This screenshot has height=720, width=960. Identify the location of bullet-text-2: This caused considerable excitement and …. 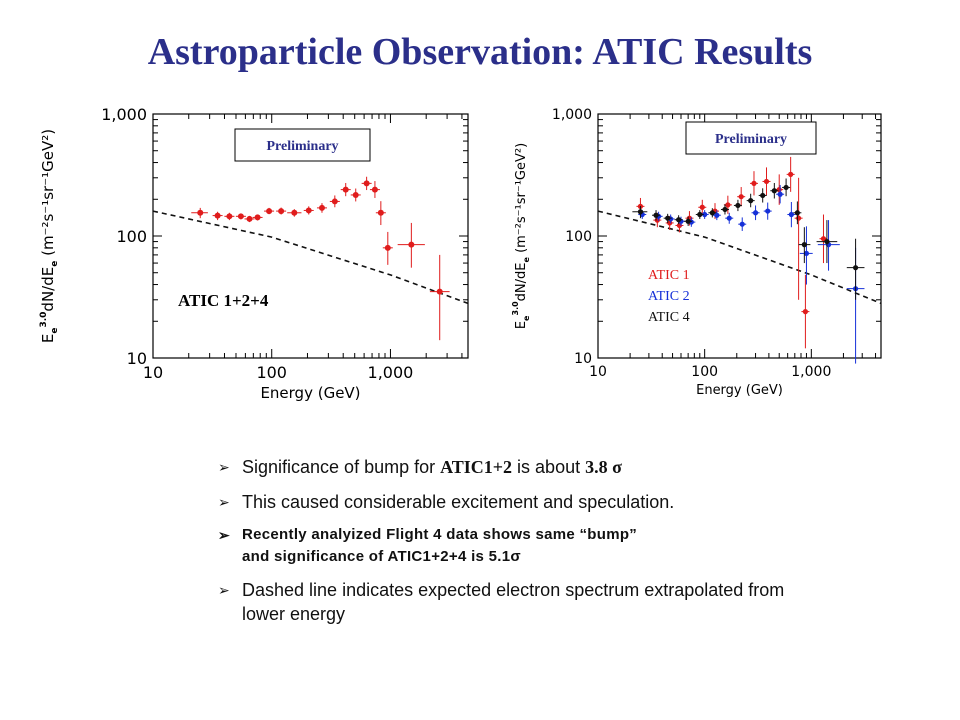
(458, 502).